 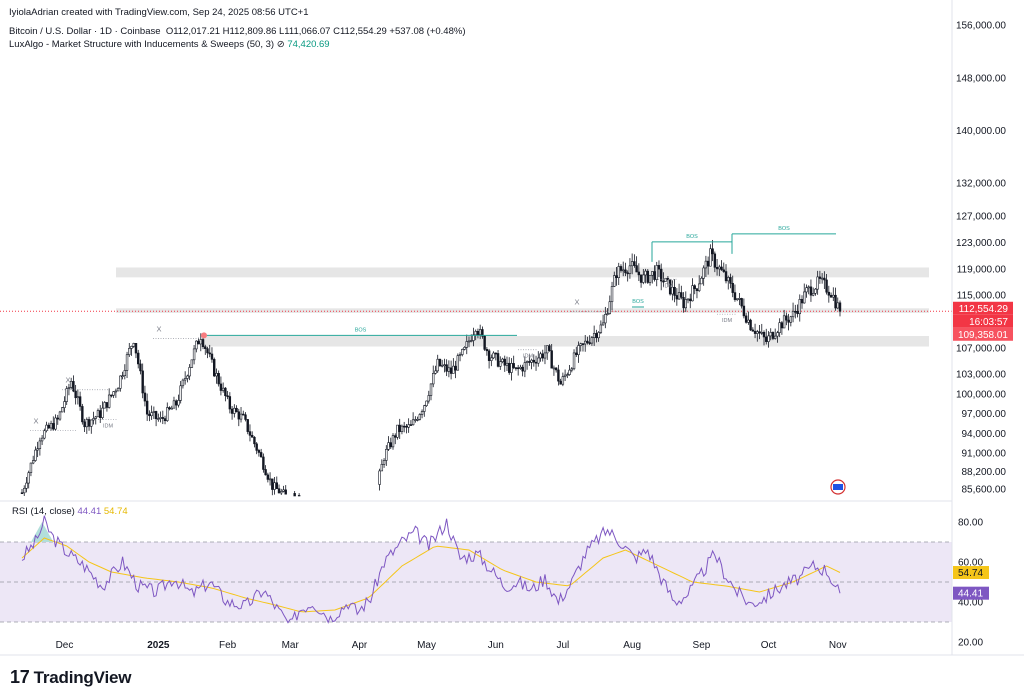 I want to click on price-tick-label: 123,000.00, so click(x=981, y=243).